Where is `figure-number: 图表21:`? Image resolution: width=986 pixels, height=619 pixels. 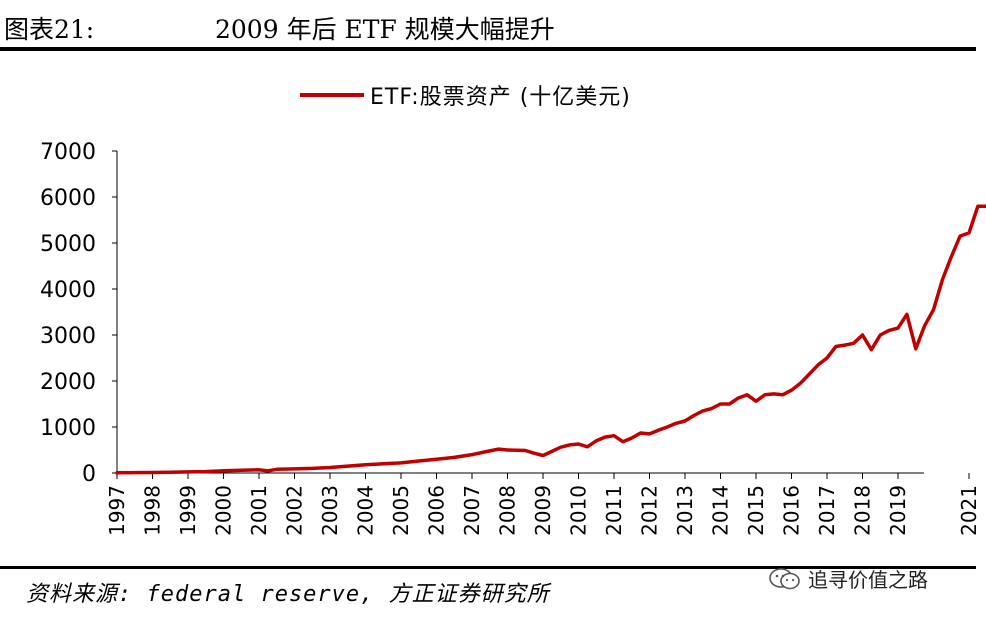 figure-number: 图表21: is located at coordinates (49, 29).